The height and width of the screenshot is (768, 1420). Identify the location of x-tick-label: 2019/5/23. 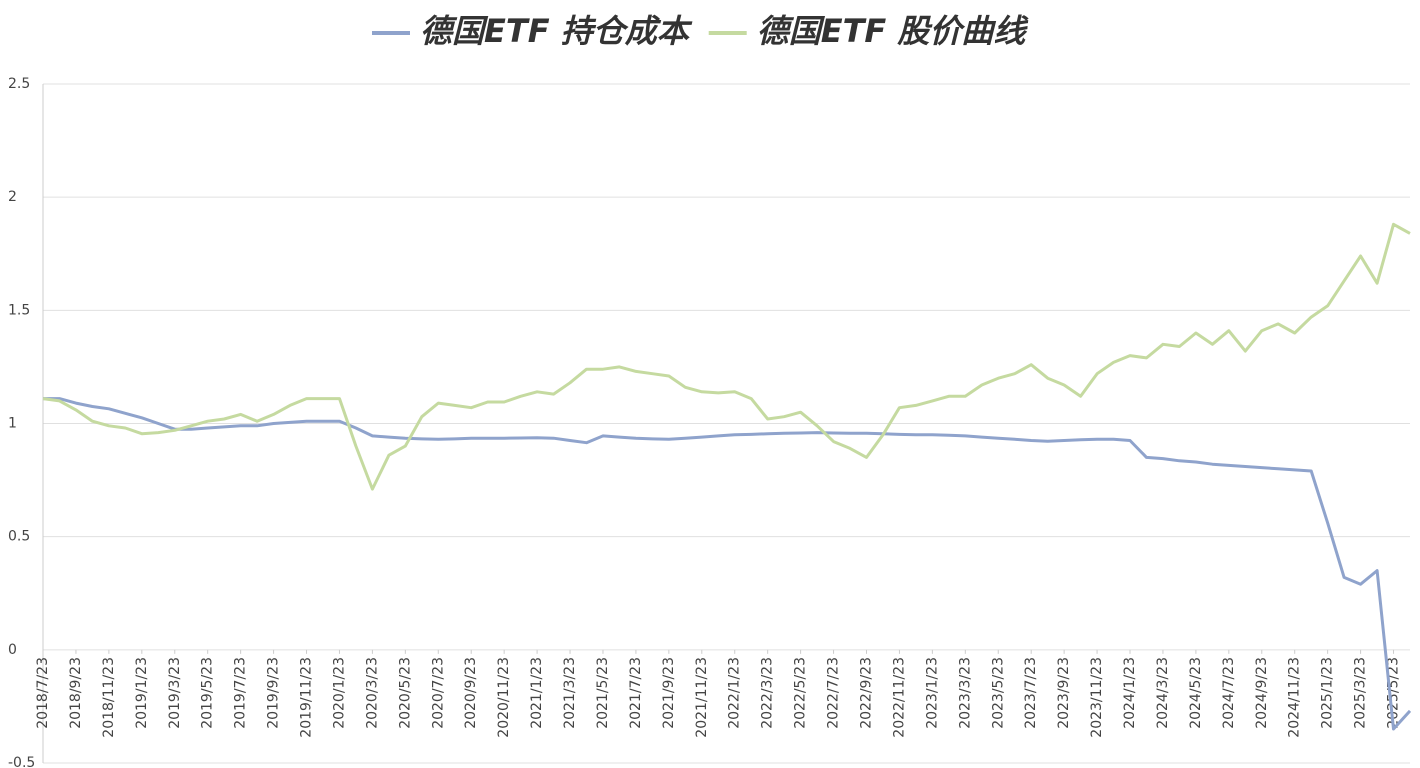
(208, 693).